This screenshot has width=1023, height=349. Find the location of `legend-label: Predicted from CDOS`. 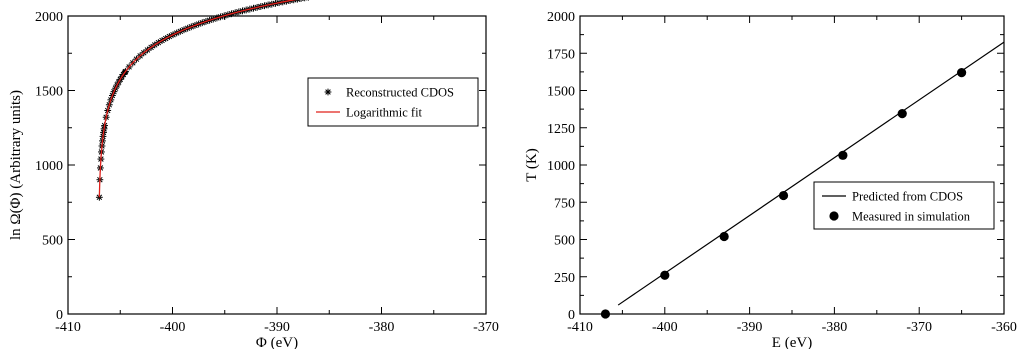

legend-label: Predicted from CDOS is located at coordinates (907, 197).